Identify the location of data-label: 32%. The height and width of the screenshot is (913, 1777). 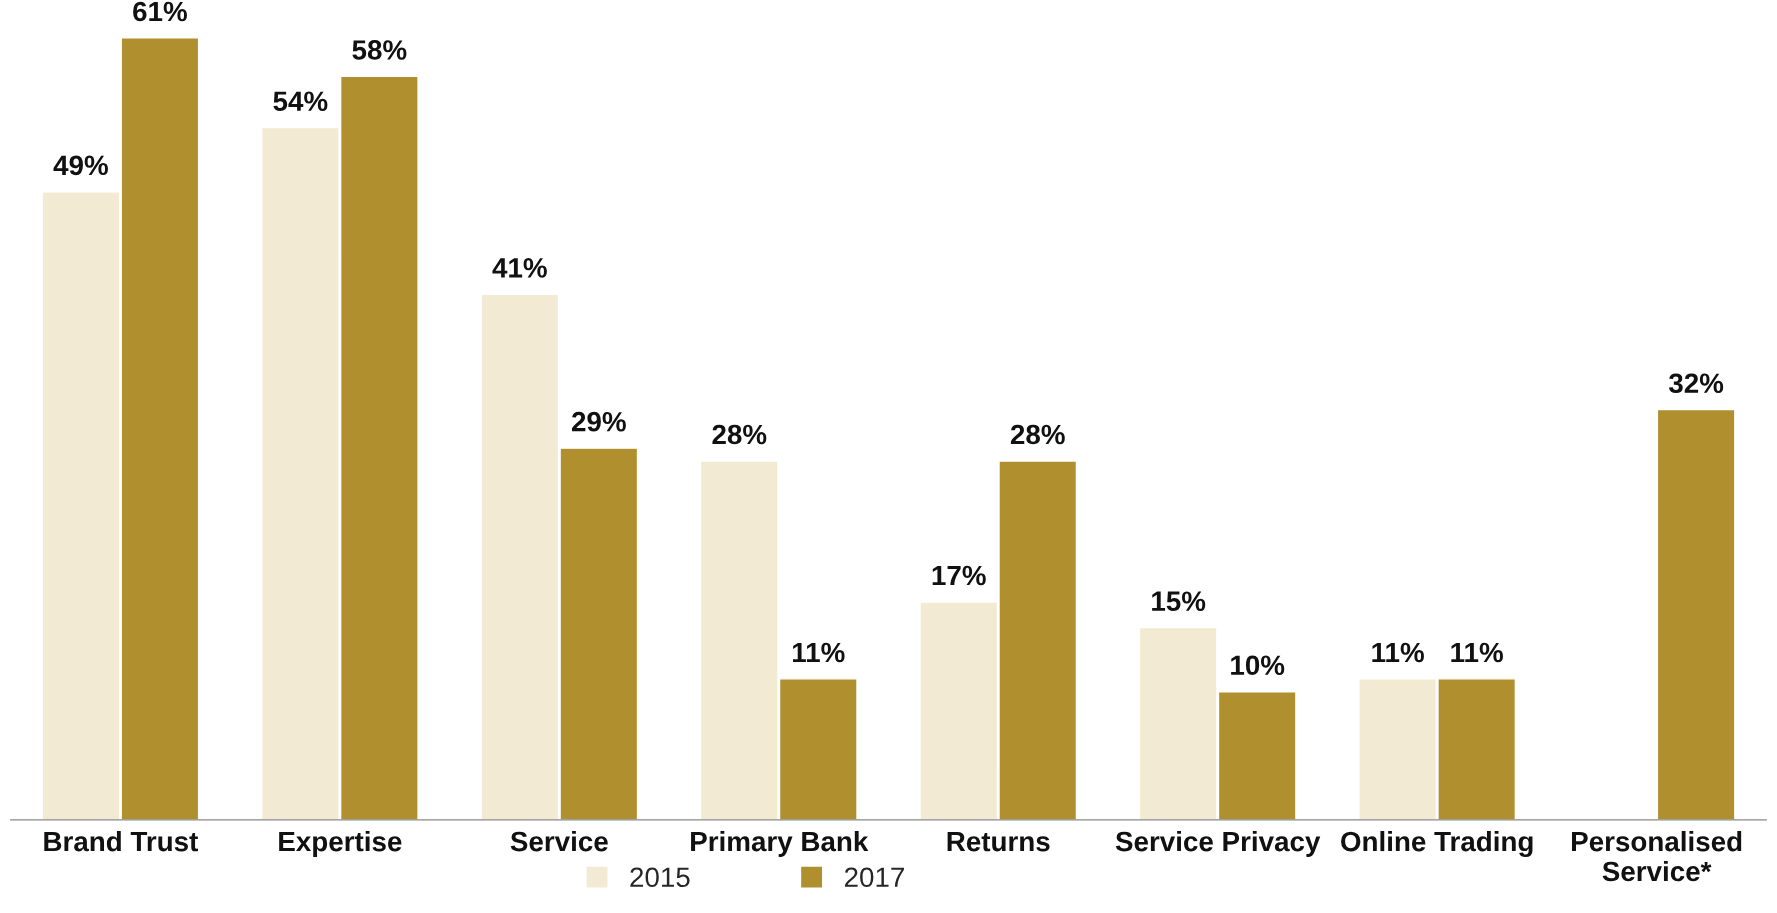
(1696, 383).